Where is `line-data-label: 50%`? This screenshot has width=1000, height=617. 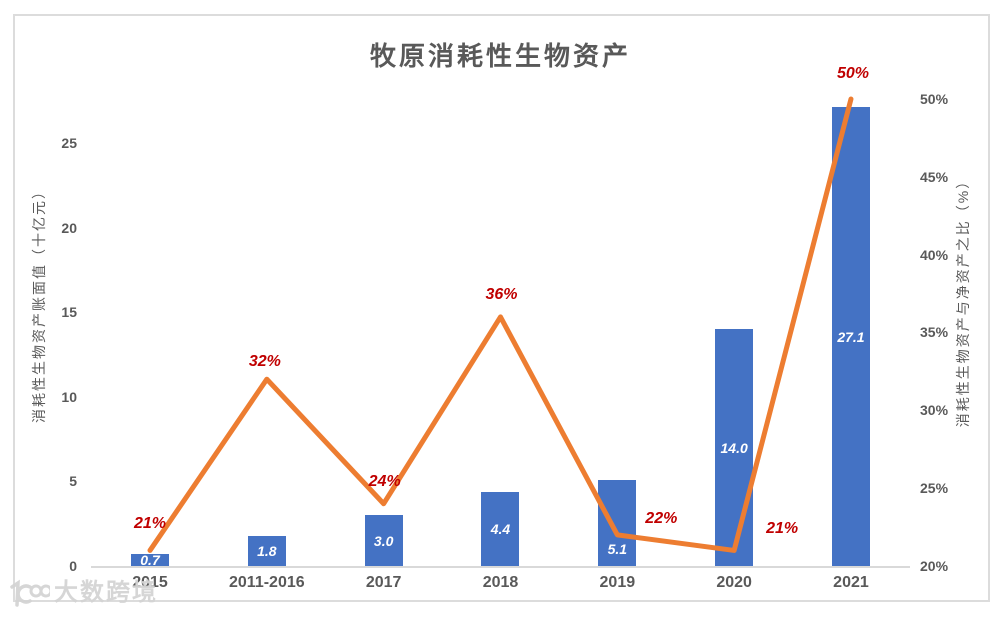 line-data-label: 50% is located at coordinates (852, 73).